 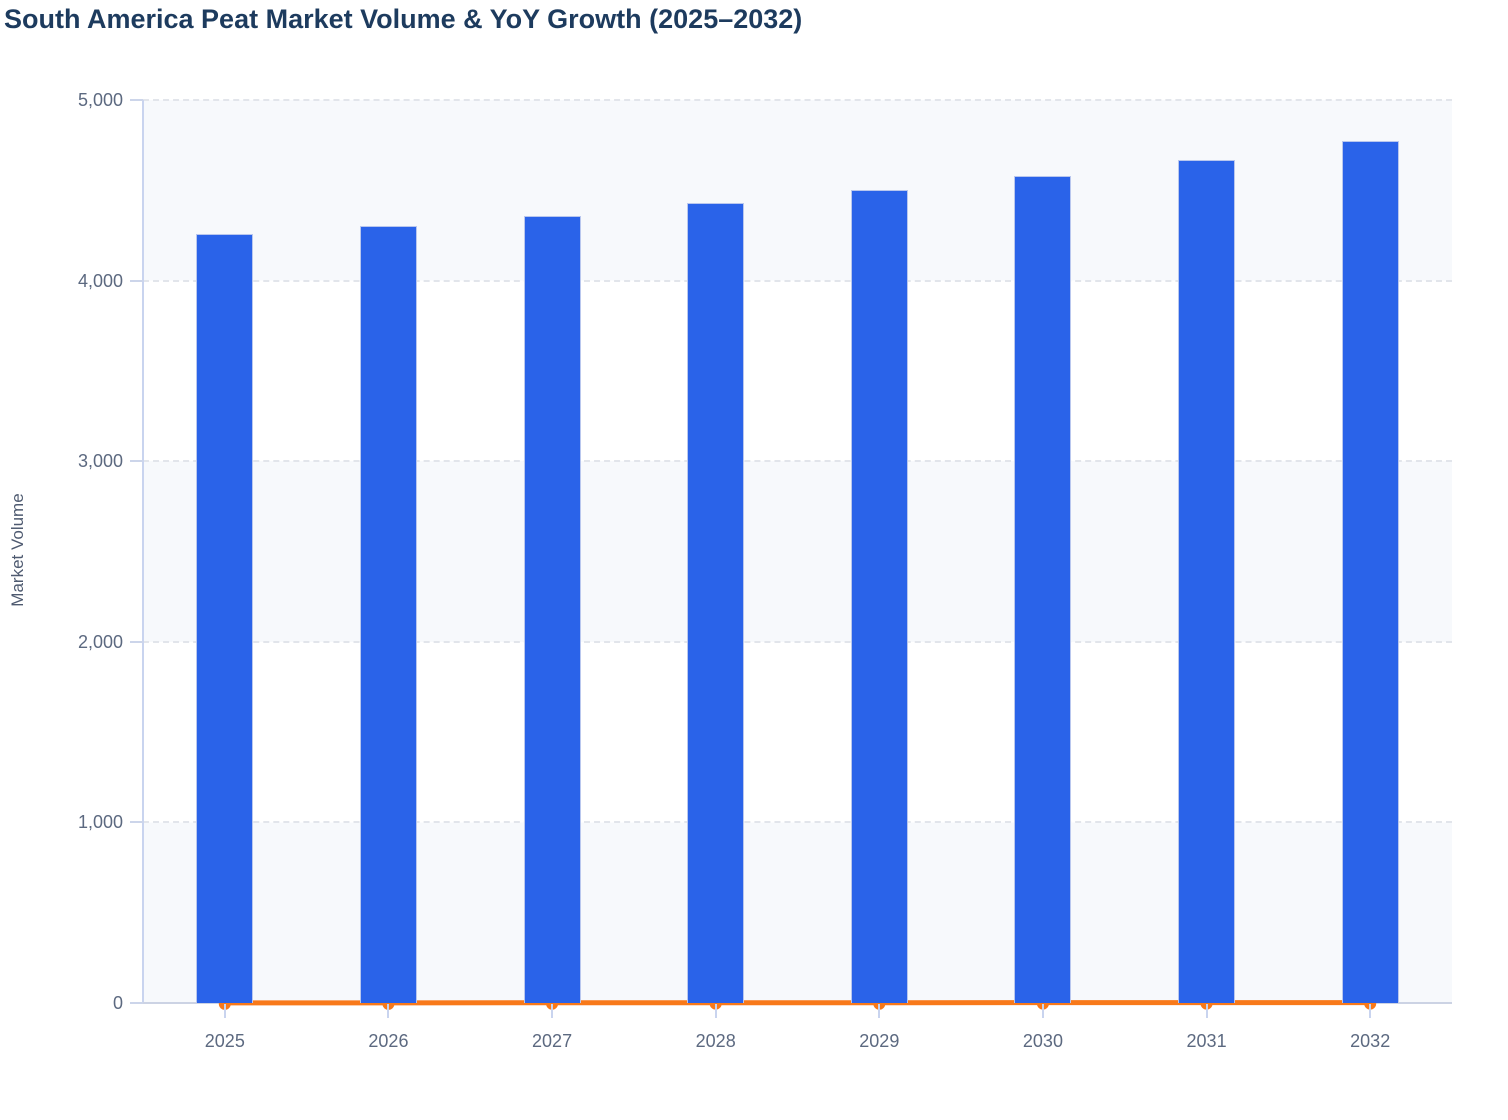 I want to click on bar-2031, so click(x=1207, y=581).